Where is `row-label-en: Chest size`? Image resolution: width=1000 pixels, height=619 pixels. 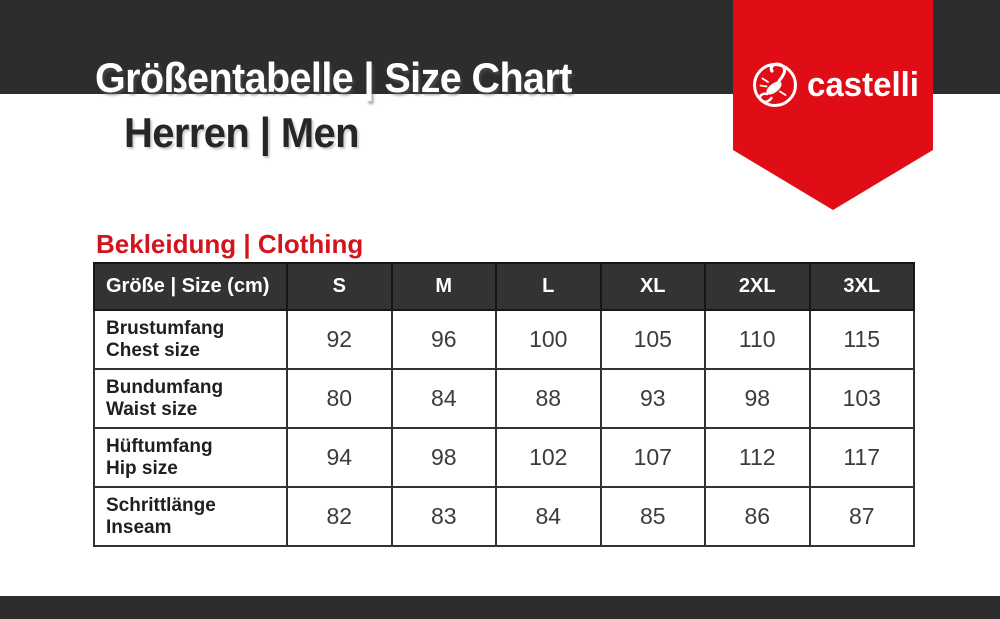
row-label-en: Chest size is located at coordinates (153, 350).